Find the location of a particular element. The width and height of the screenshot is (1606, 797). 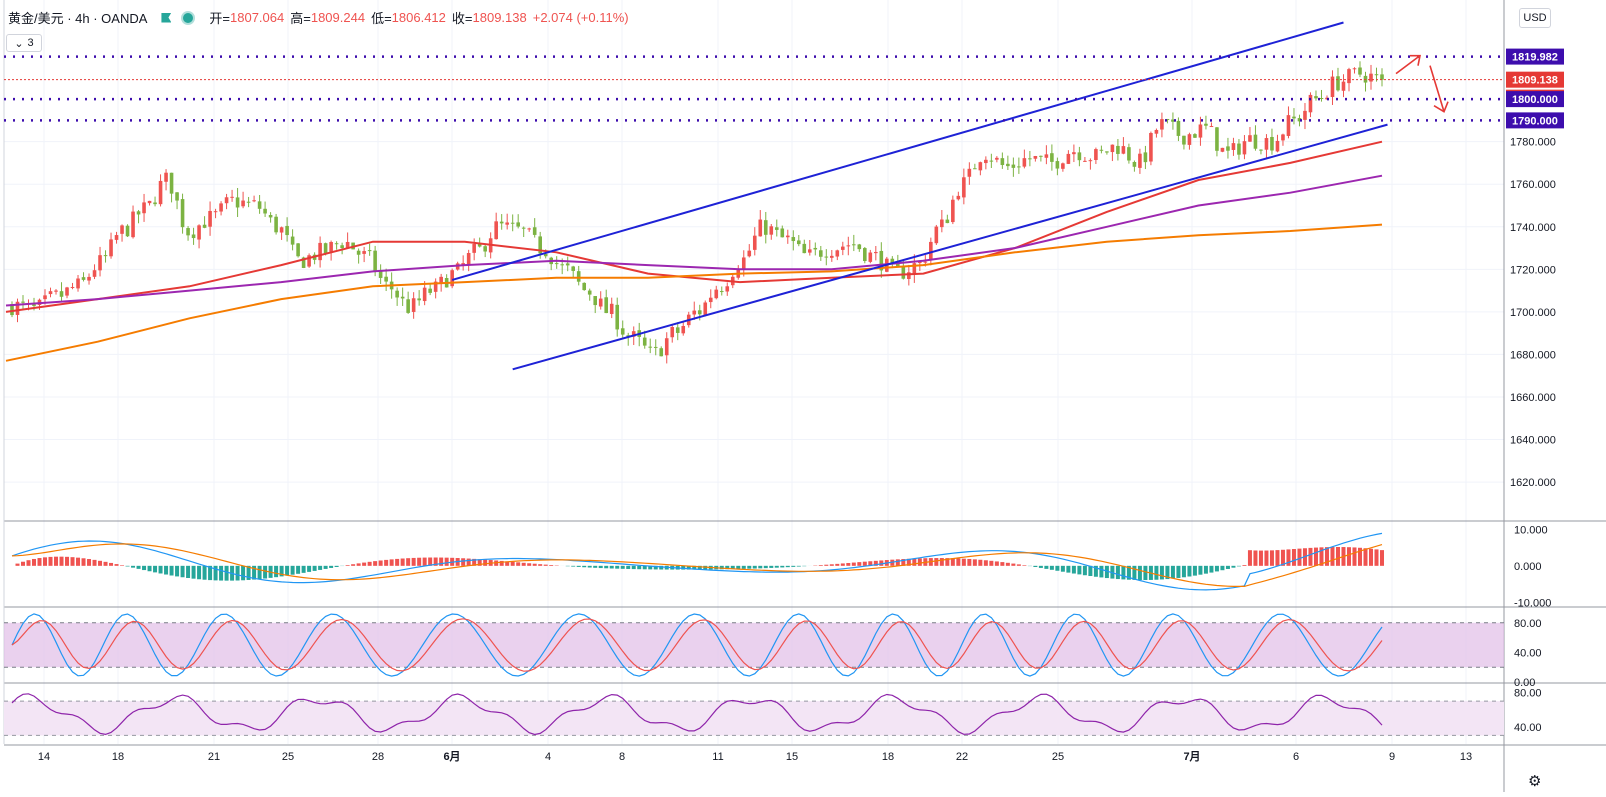

stochastic-band is located at coordinates (754, 645).